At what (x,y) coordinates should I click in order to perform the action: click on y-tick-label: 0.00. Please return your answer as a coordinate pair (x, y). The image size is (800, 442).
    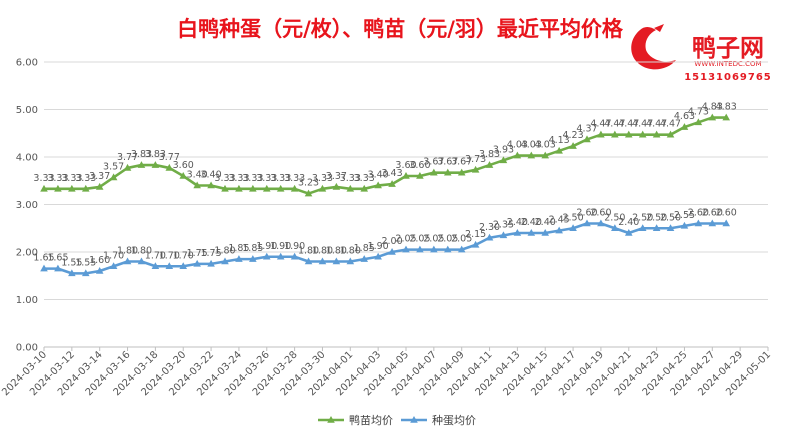
    Looking at the image, I should click on (27, 348).